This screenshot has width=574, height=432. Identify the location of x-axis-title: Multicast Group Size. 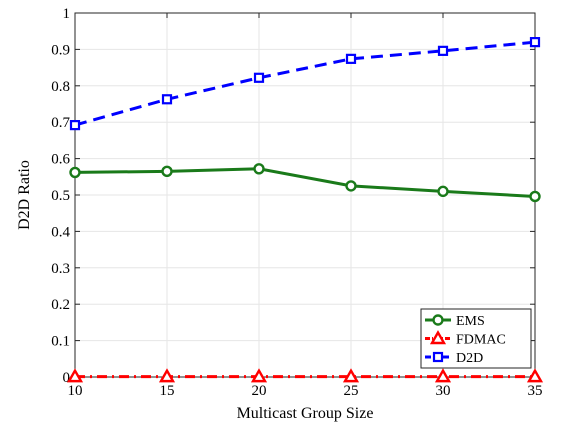
(305, 413).